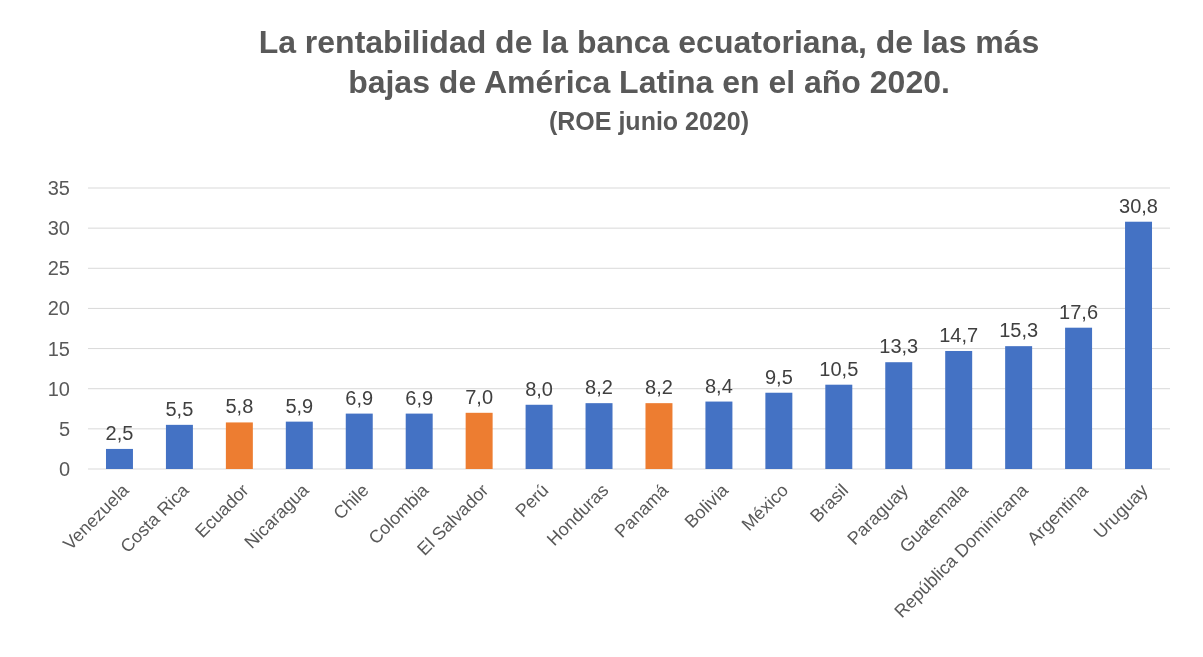 This screenshot has width=1203, height=657. What do you see at coordinates (899, 346) in the screenshot?
I see `data-label: 13,3` at bounding box center [899, 346].